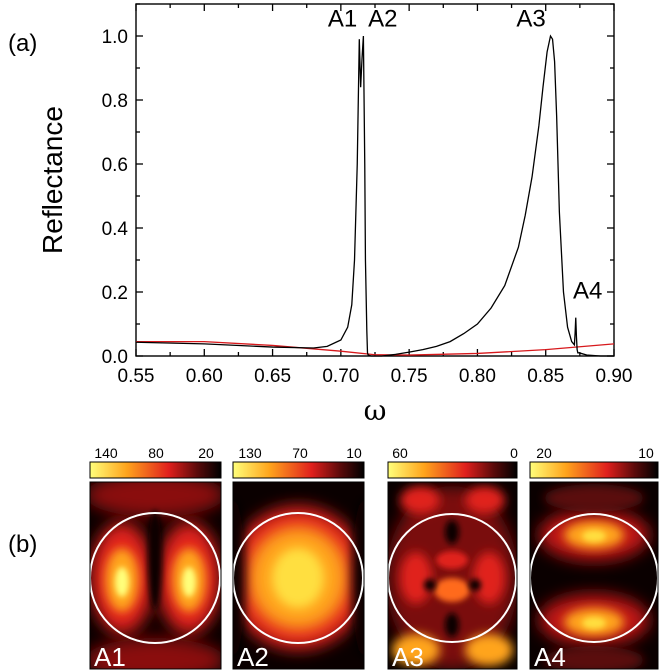 Image resolution: width=660 pixels, height=670 pixels. What do you see at coordinates (115, 357) in the screenshot?
I see `y-tick-label: 0.0` at bounding box center [115, 357].